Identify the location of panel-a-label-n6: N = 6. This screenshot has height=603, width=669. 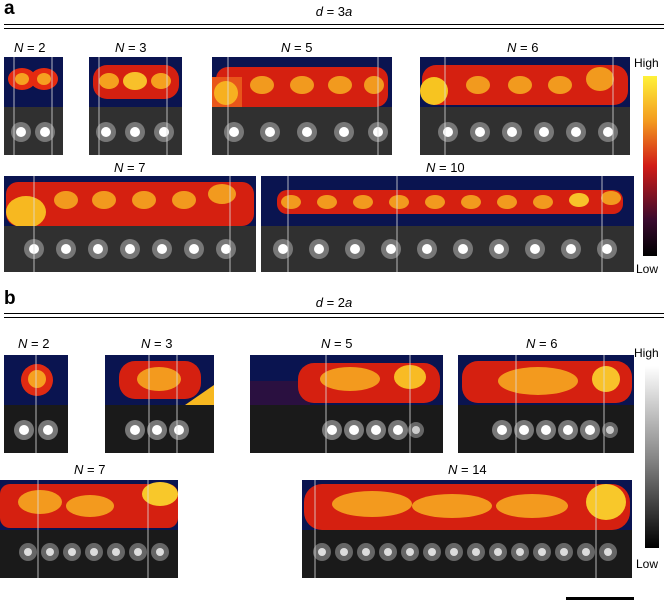
(523, 47).